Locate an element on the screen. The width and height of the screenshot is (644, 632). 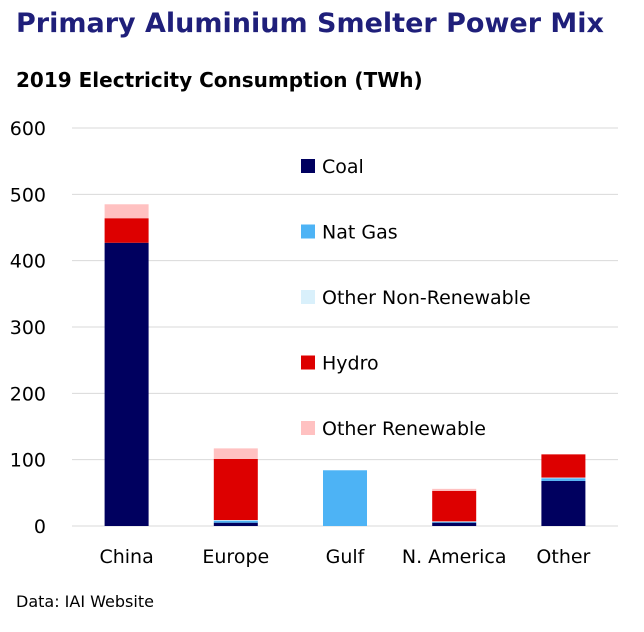
y-tick-label: 600 is located at coordinates (28, 129).